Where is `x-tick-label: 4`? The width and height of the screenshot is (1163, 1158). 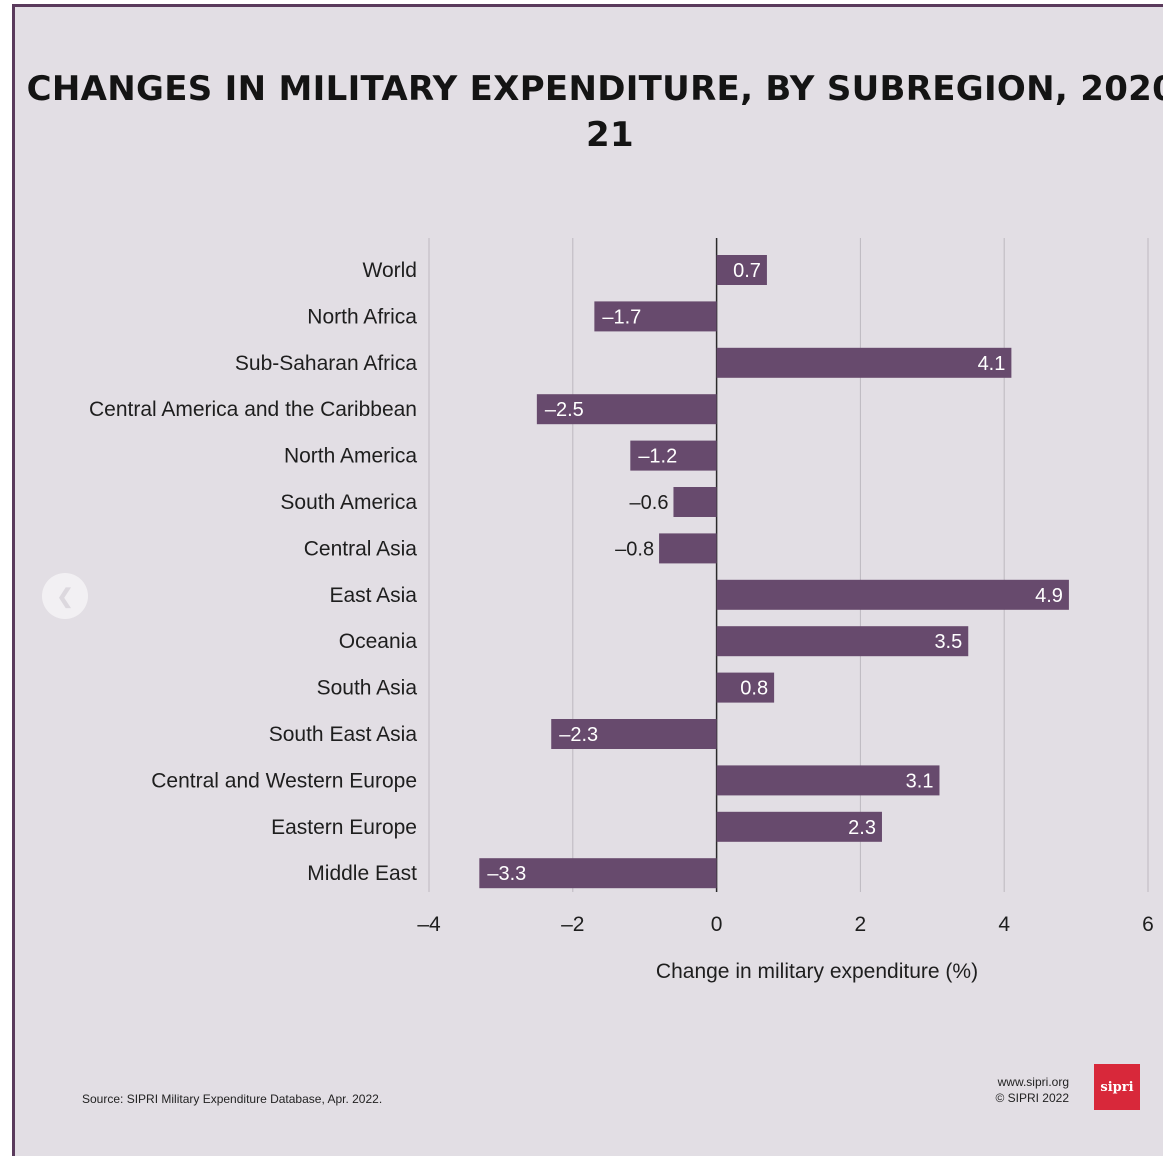
x-tick-label: 4 is located at coordinates (1004, 924).